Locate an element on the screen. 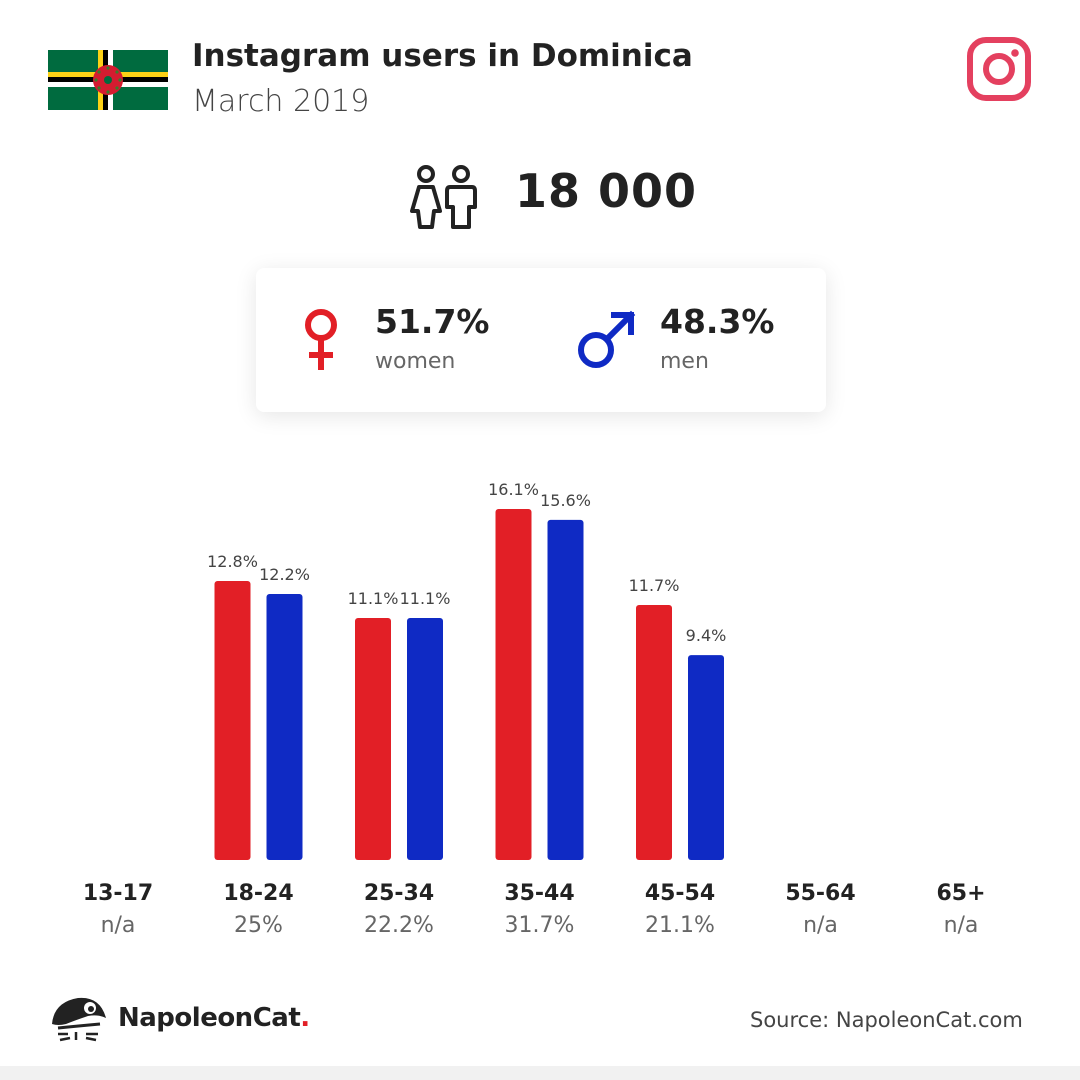 The width and height of the screenshot is (1080, 1080). men-percentage: 48.3% is located at coordinates (717, 321).